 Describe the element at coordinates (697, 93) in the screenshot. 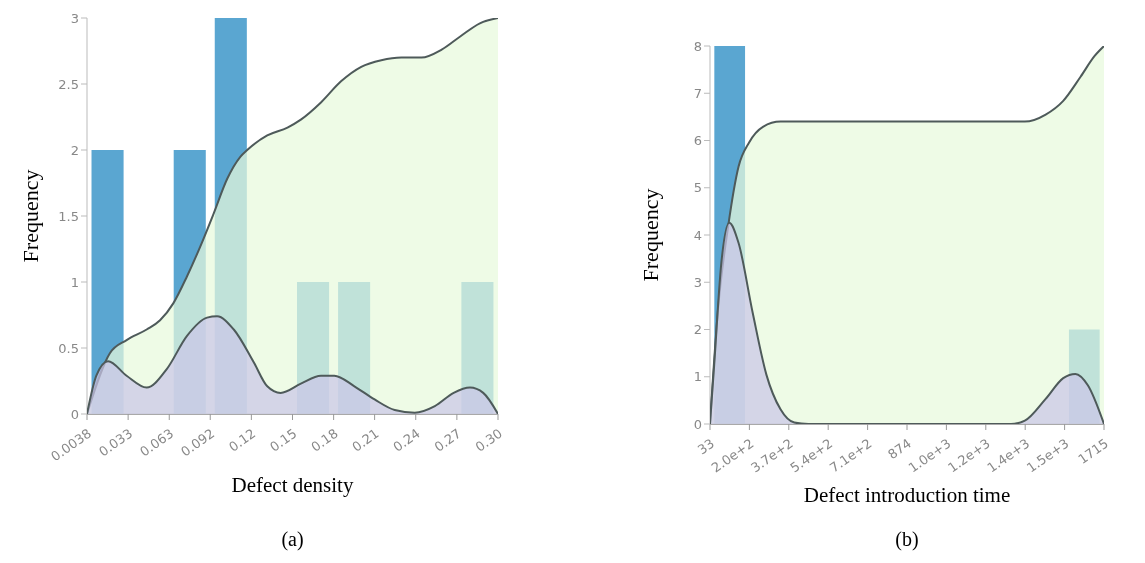

I see `y-tick-label: 7` at that location.